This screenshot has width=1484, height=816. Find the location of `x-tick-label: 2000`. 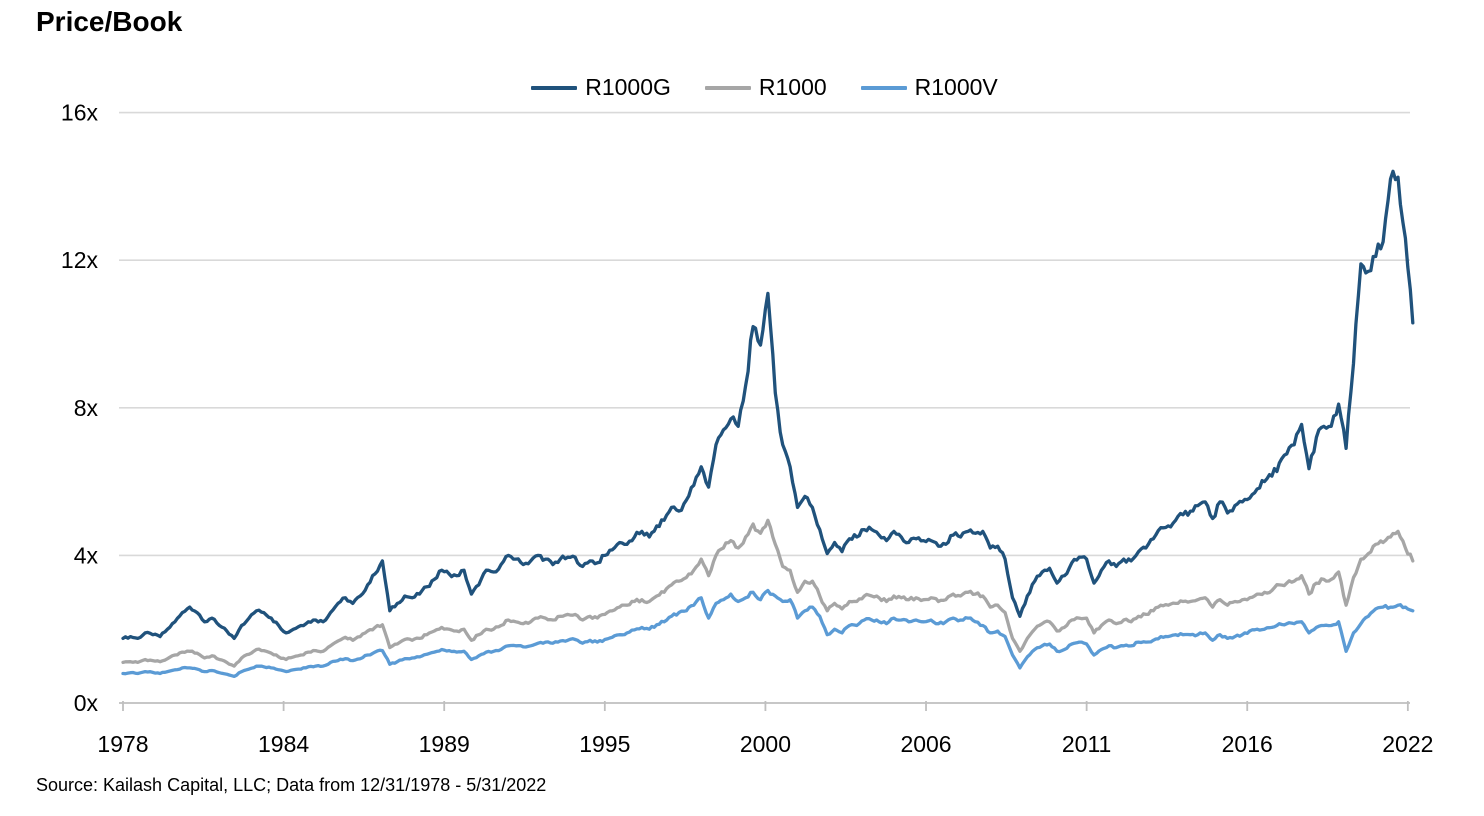

x-tick-label: 2000 is located at coordinates (765, 744).